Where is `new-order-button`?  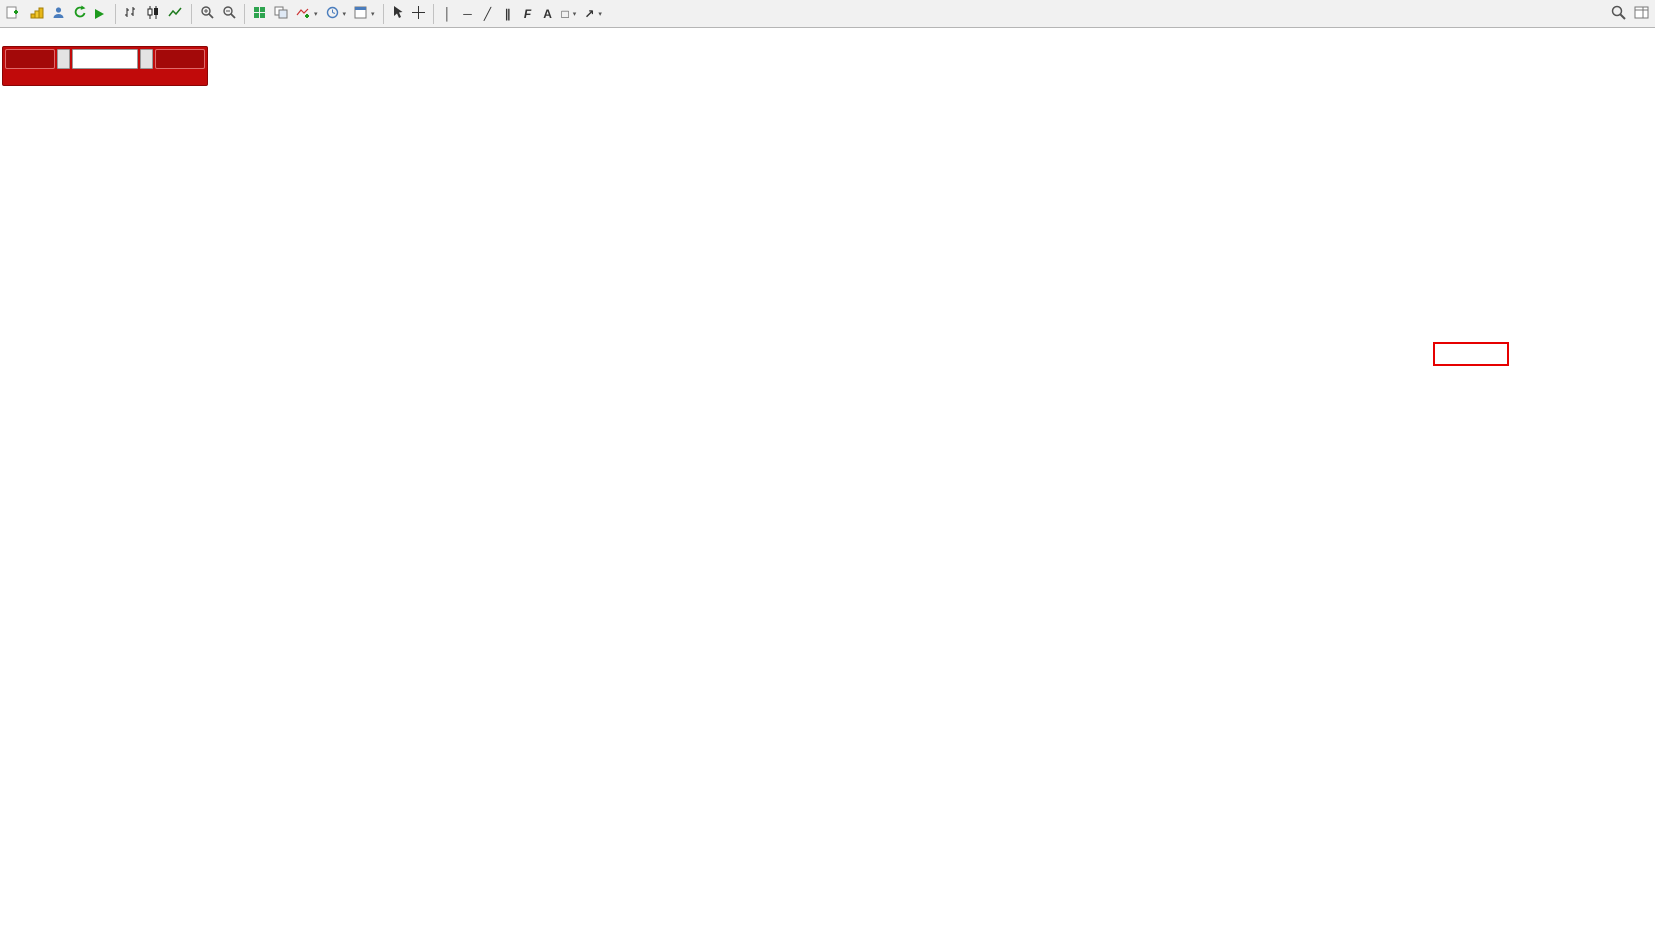
new-order-button is located at coordinates (14, 14).